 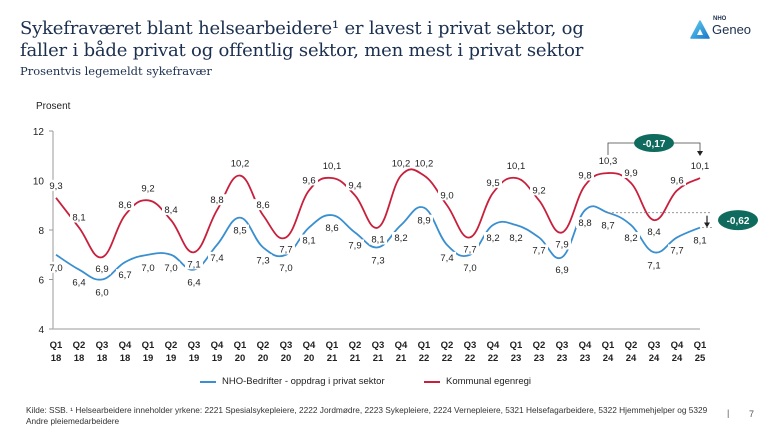 I want to click on geneo-logo-icon, so click(x=700, y=29).